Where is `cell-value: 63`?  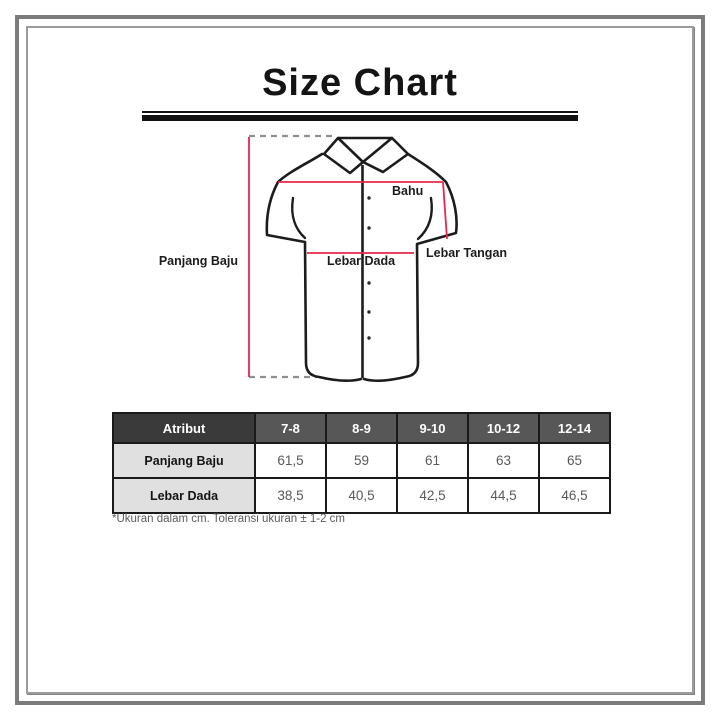 cell-value: 63 is located at coordinates (503, 460).